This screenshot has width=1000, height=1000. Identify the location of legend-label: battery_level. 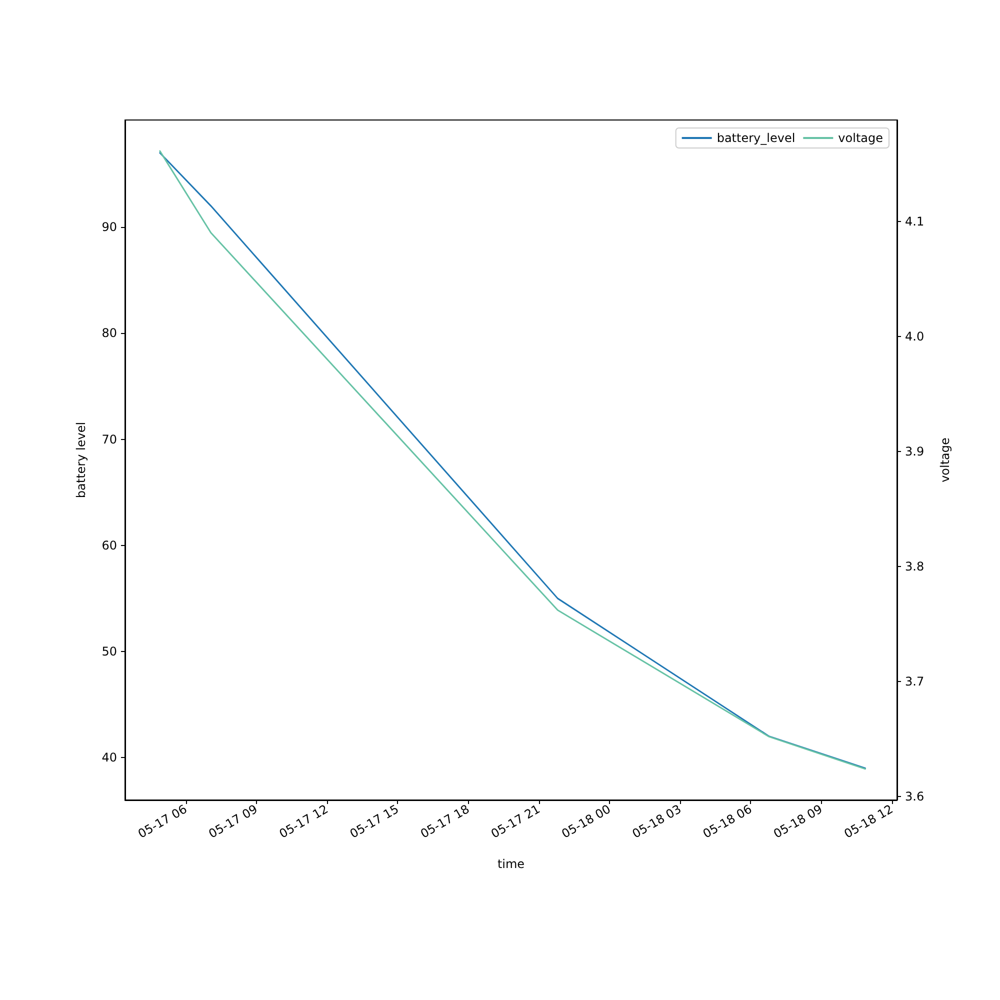
(756, 138).